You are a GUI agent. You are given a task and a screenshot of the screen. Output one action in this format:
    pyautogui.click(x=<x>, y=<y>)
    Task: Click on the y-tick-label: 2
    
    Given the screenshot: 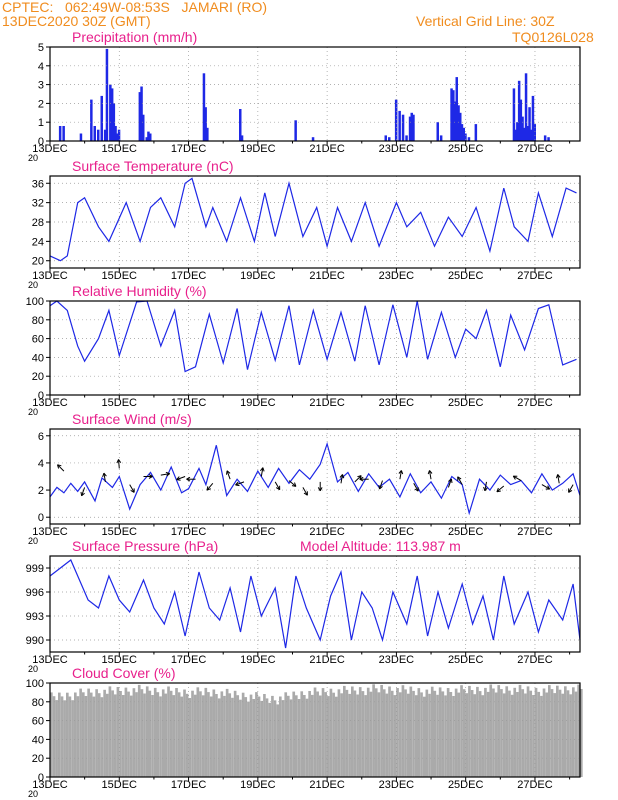 What is the action you would take?
    pyautogui.click(x=41, y=491)
    